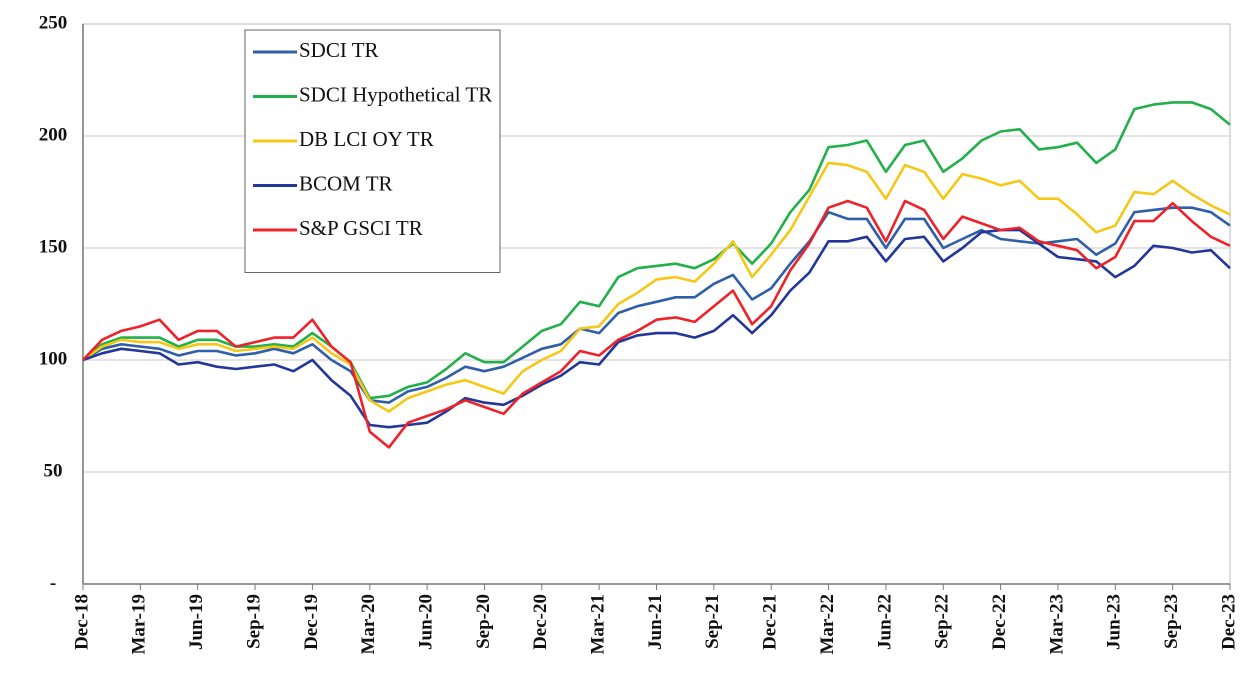  I want to click on x-tick-label: Sep-23, so click(1171, 621).